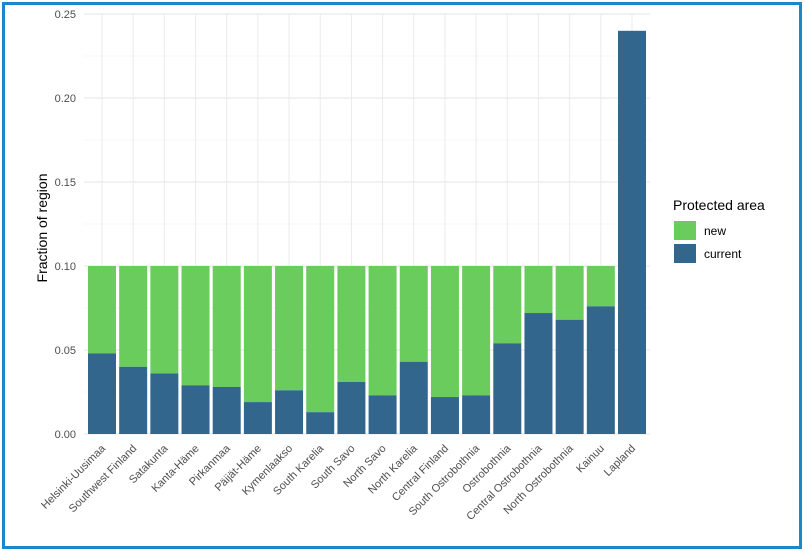 This screenshot has height=551, width=804. Describe the element at coordinates (538, 290) in the screenshot. I see `bar-new-central-ostrobothnia` at that location.